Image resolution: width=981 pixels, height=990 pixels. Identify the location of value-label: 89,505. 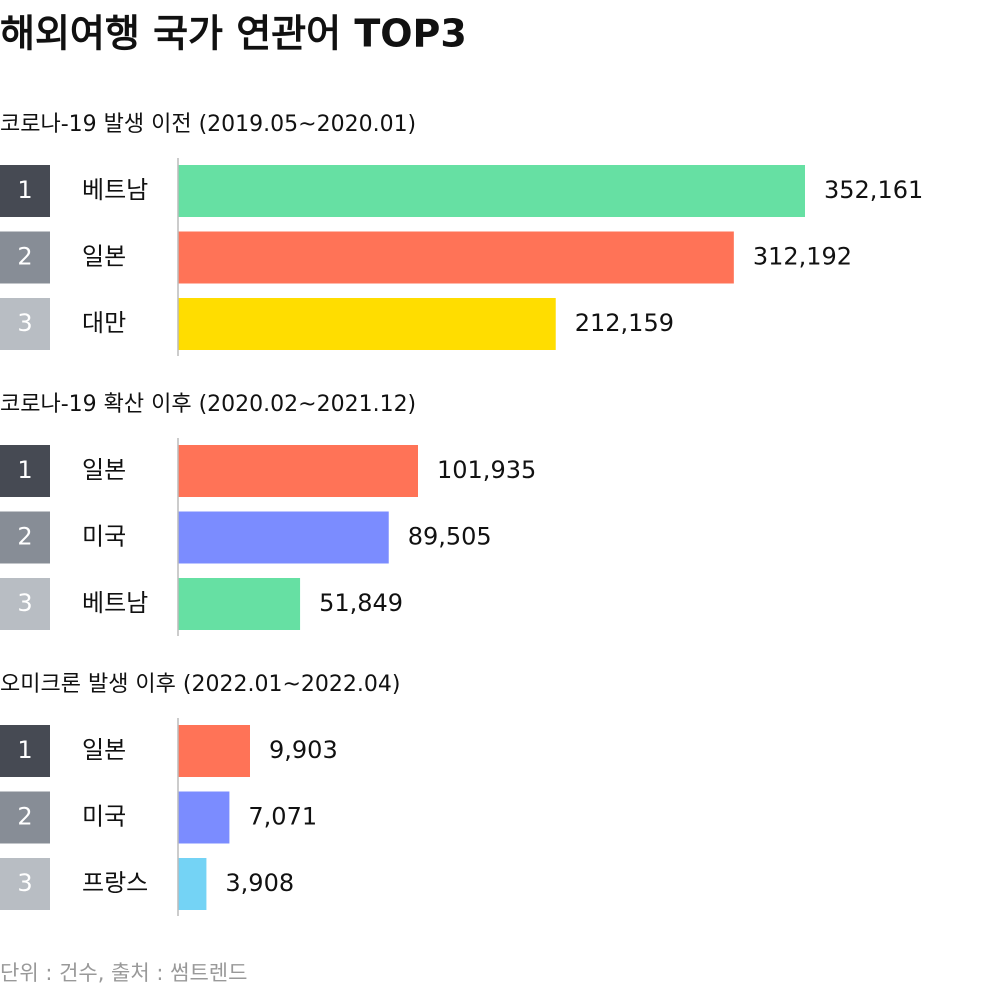
(450, 537).